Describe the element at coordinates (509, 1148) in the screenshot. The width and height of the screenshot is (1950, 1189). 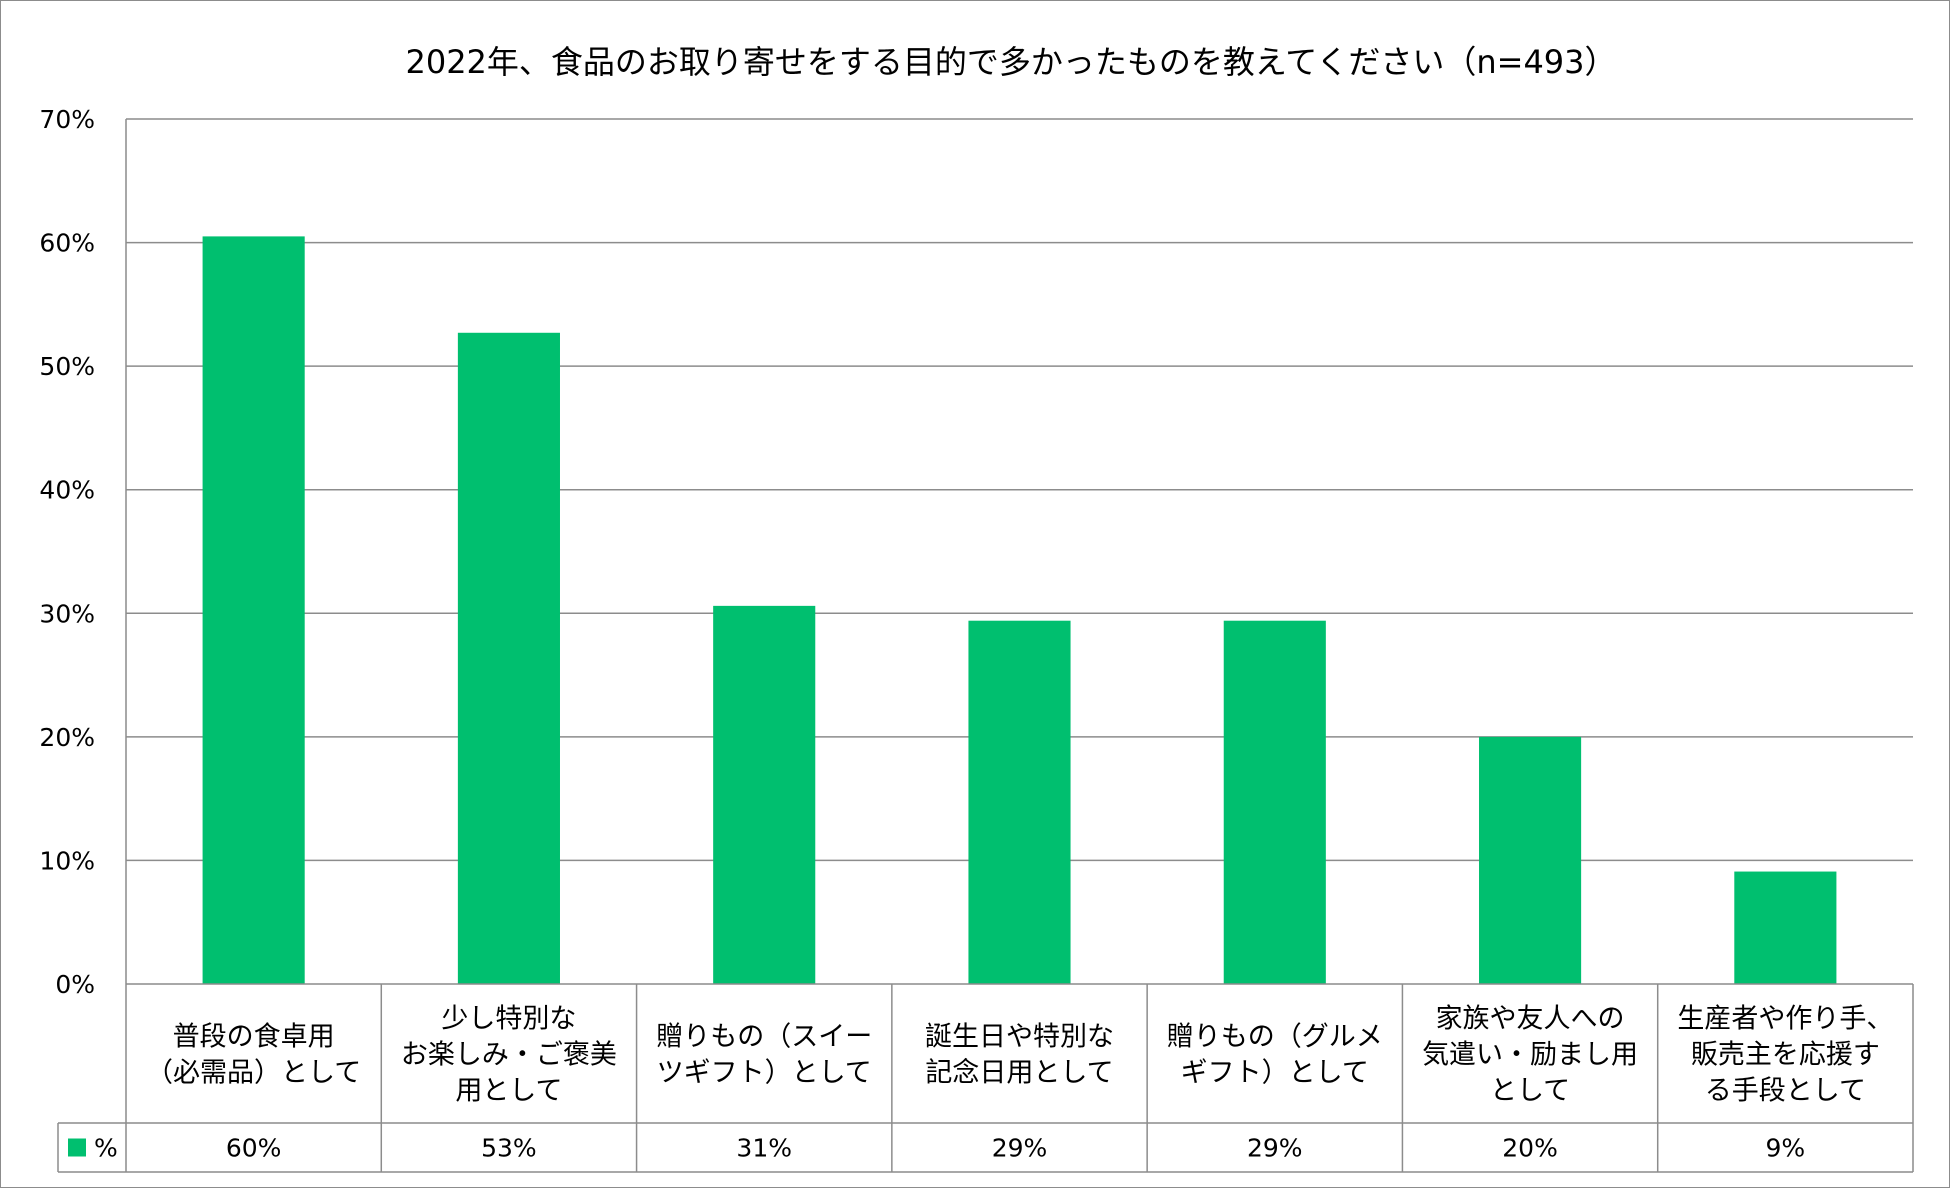
I see `data-label: 53%` at that location.